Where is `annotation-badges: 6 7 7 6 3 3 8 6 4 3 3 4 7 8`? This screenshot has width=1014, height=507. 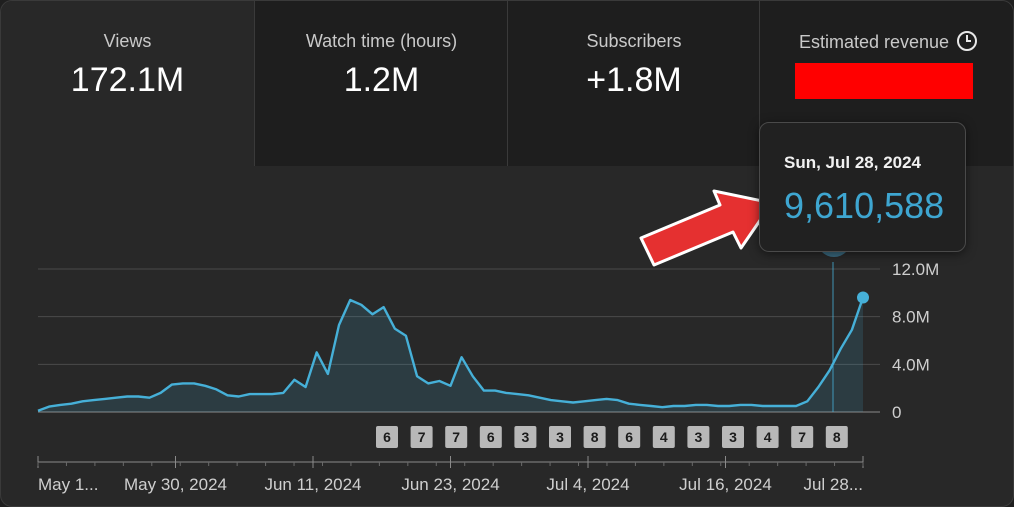 annotation-badges: 6 7 7 6 3 3 8 6 4 3 3 4 7 8 is located at coordinates (612, 437).